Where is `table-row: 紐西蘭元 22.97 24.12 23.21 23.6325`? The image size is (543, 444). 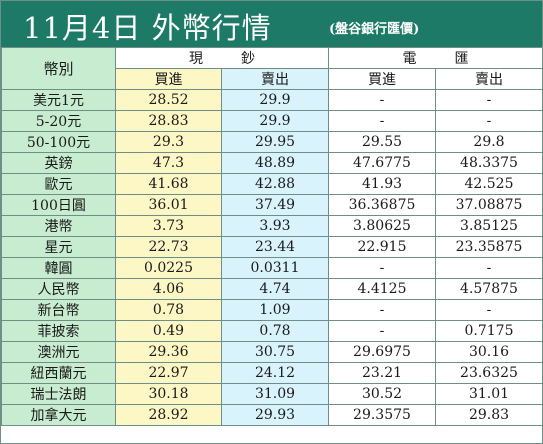
table-row: 紐西蘭元 22.97 24.12 23.21 23.6325 is located at coordinates (272, 373).